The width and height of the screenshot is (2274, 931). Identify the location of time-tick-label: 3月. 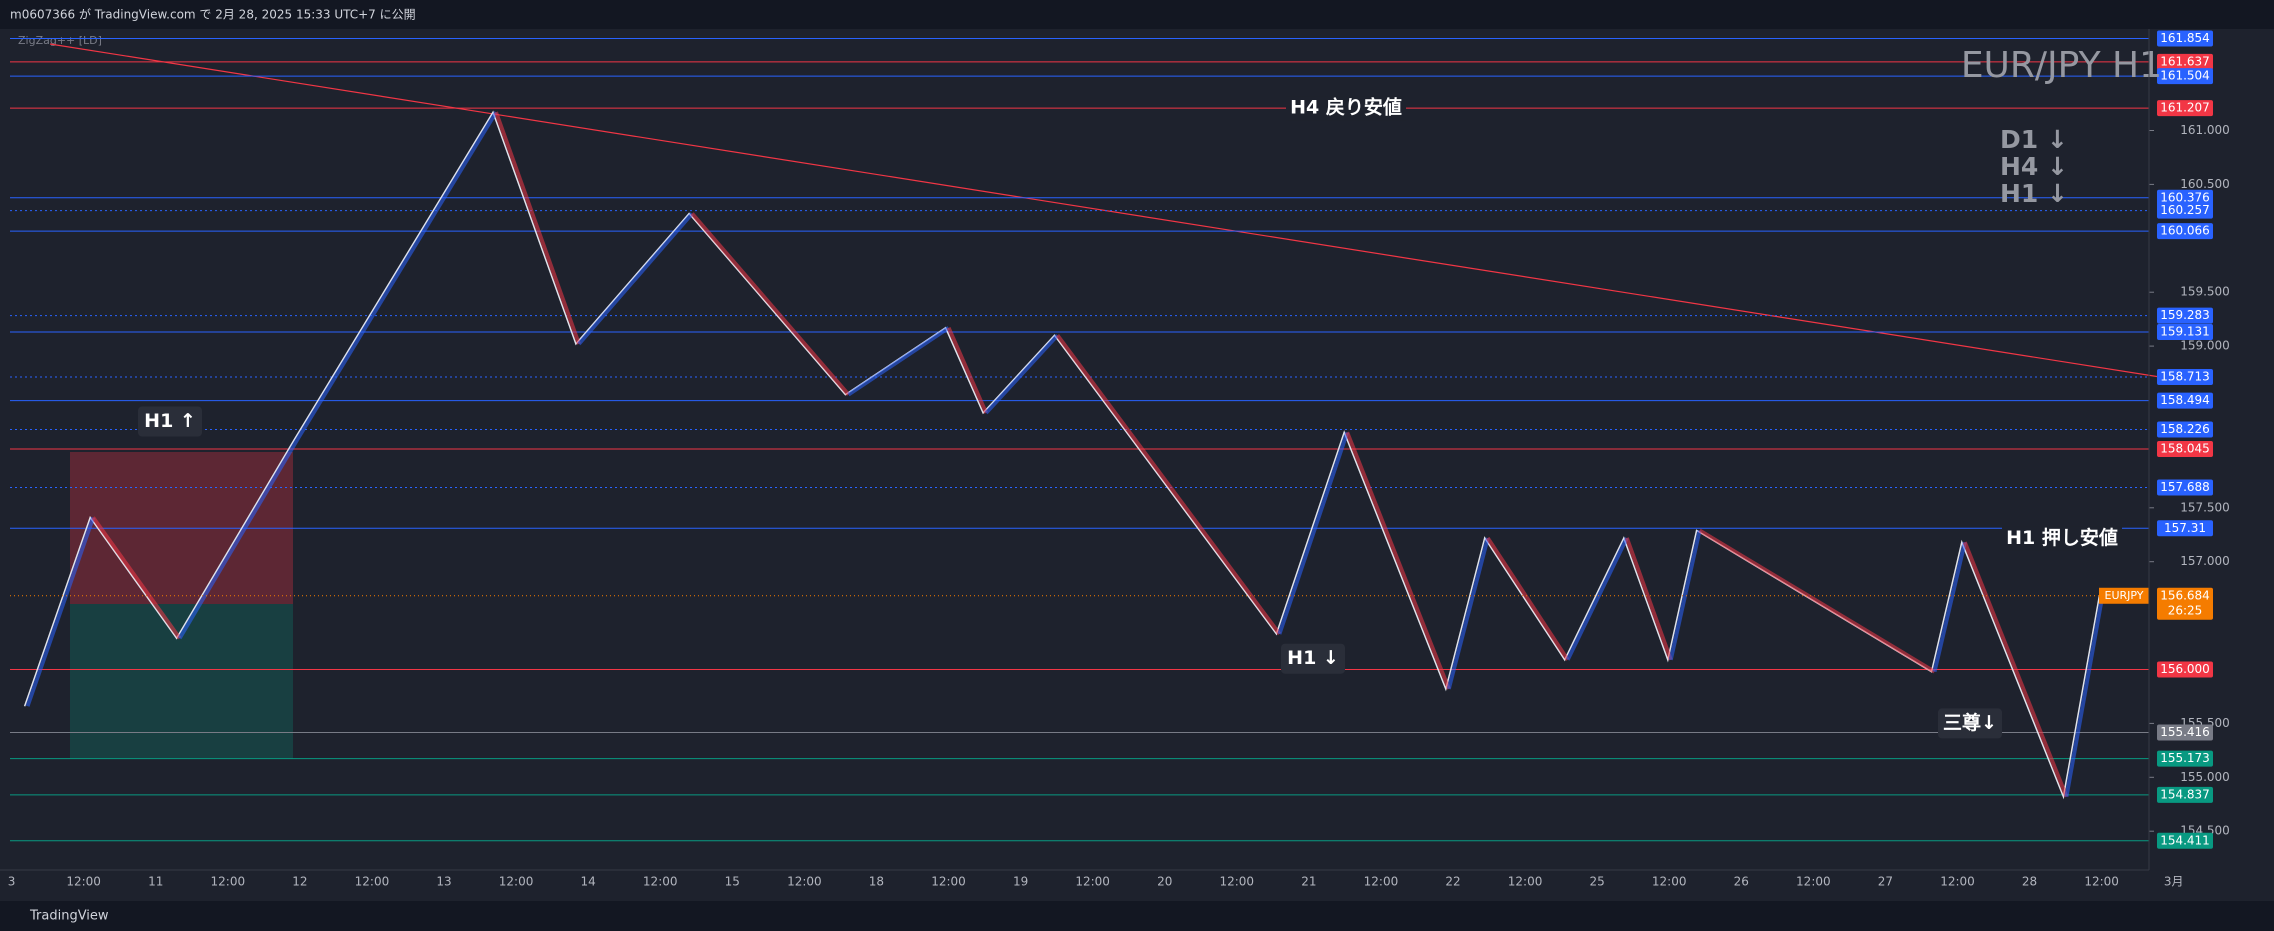
(2174, 882).